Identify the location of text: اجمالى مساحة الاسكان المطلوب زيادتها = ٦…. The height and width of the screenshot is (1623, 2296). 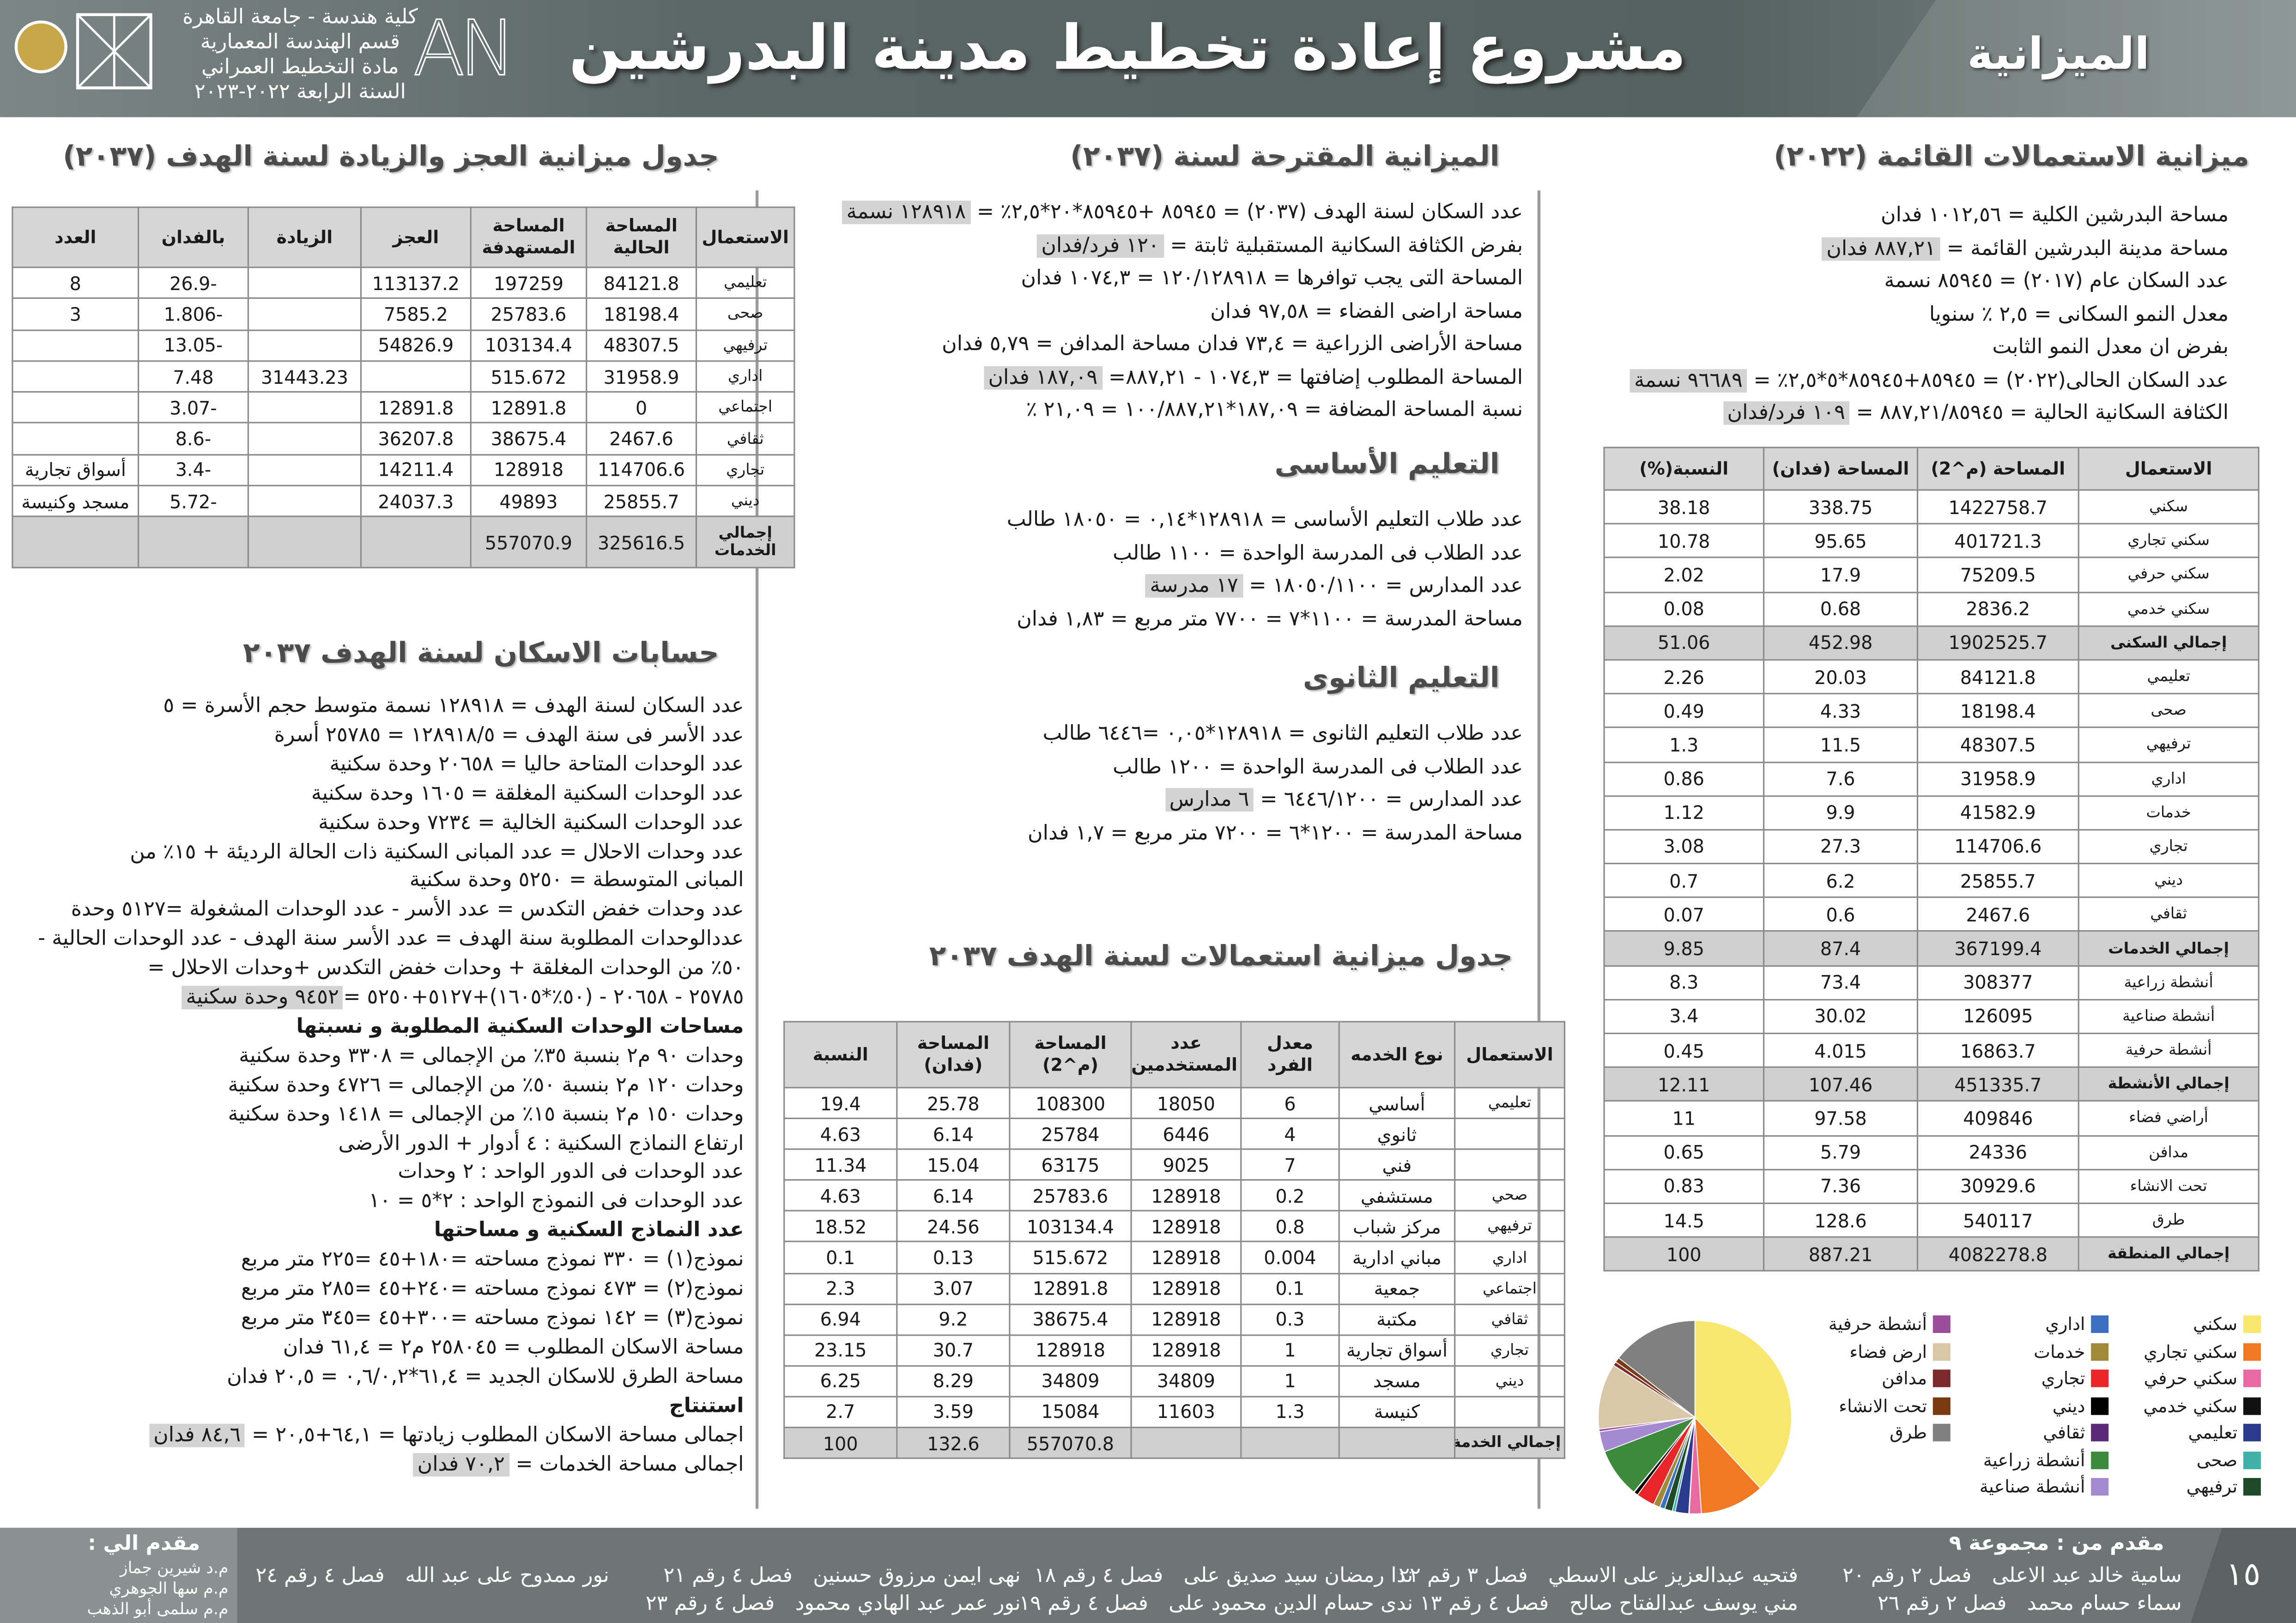
(494, 1435).